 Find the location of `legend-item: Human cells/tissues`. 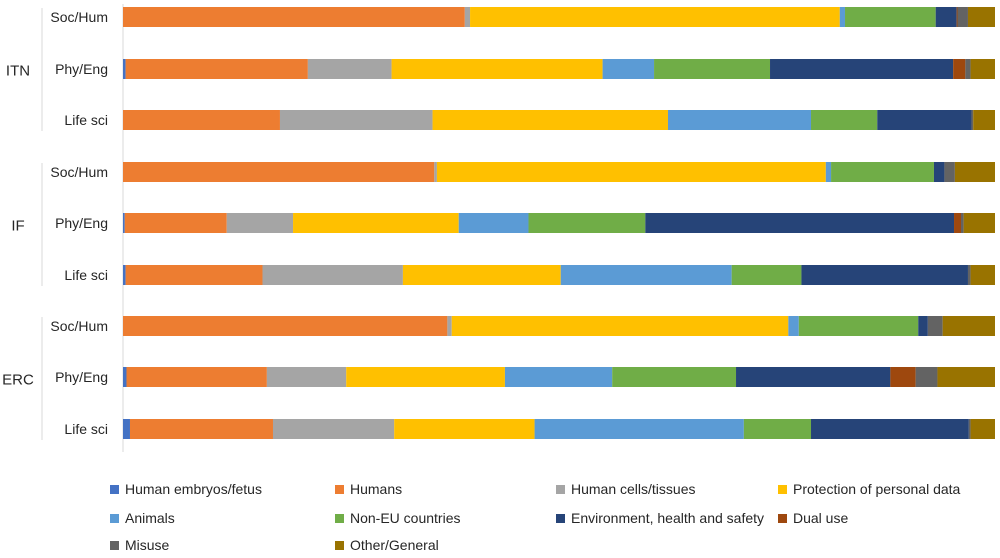

legend-item: Human cells/tissues is located at coordinates (626, 489).